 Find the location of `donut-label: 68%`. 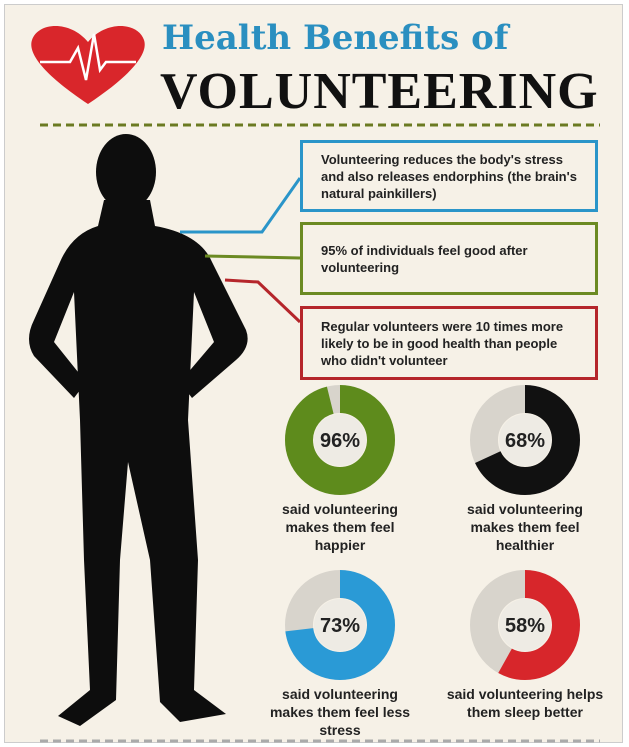

donut-label: 68% is located at coordinates (525, 441).